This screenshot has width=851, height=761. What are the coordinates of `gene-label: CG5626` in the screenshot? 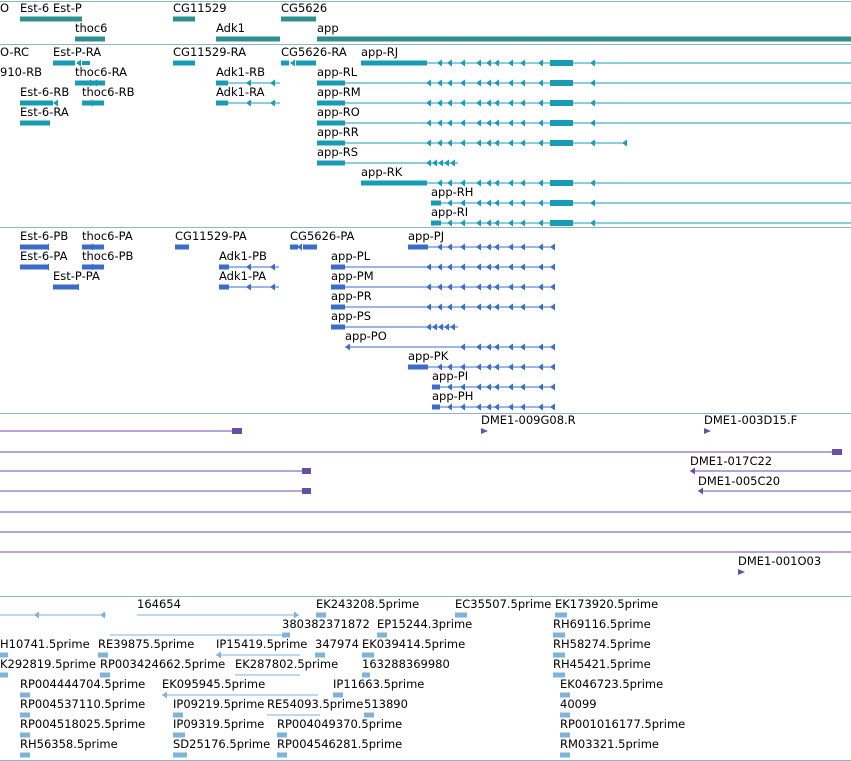 It's located at (304, 8).